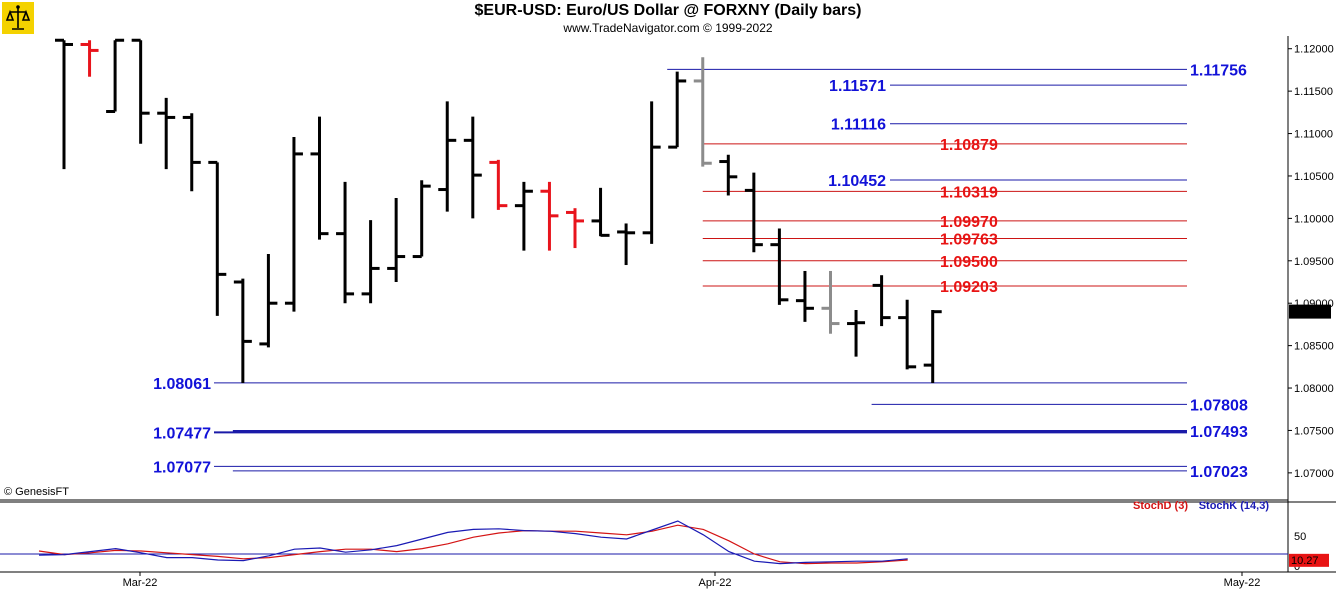 The height and width of the screenshot is (591, 1336). I want to click on stochastic-panel: 50 010.27 StochD (3) StochK (14,3), so click(683, 536).